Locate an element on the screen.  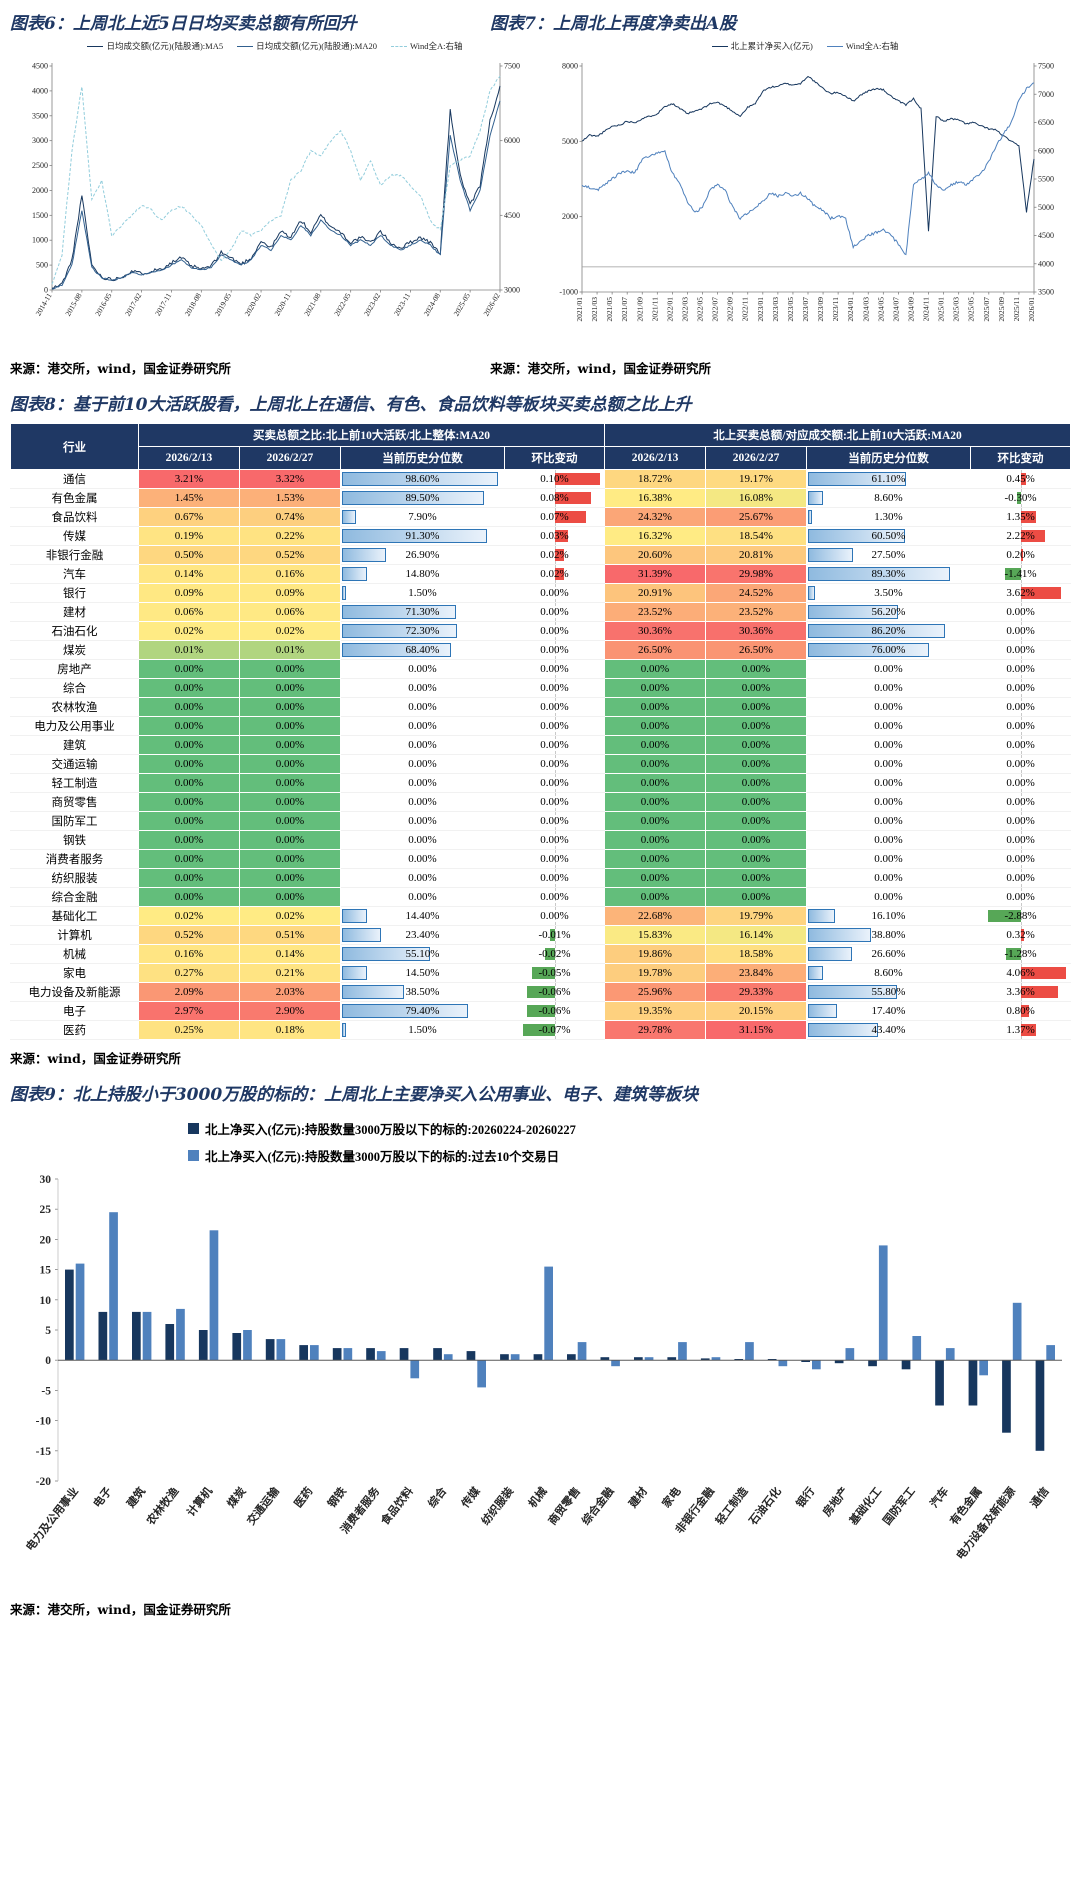
svg-text: 医药 is located at coordinates (303, 1497).